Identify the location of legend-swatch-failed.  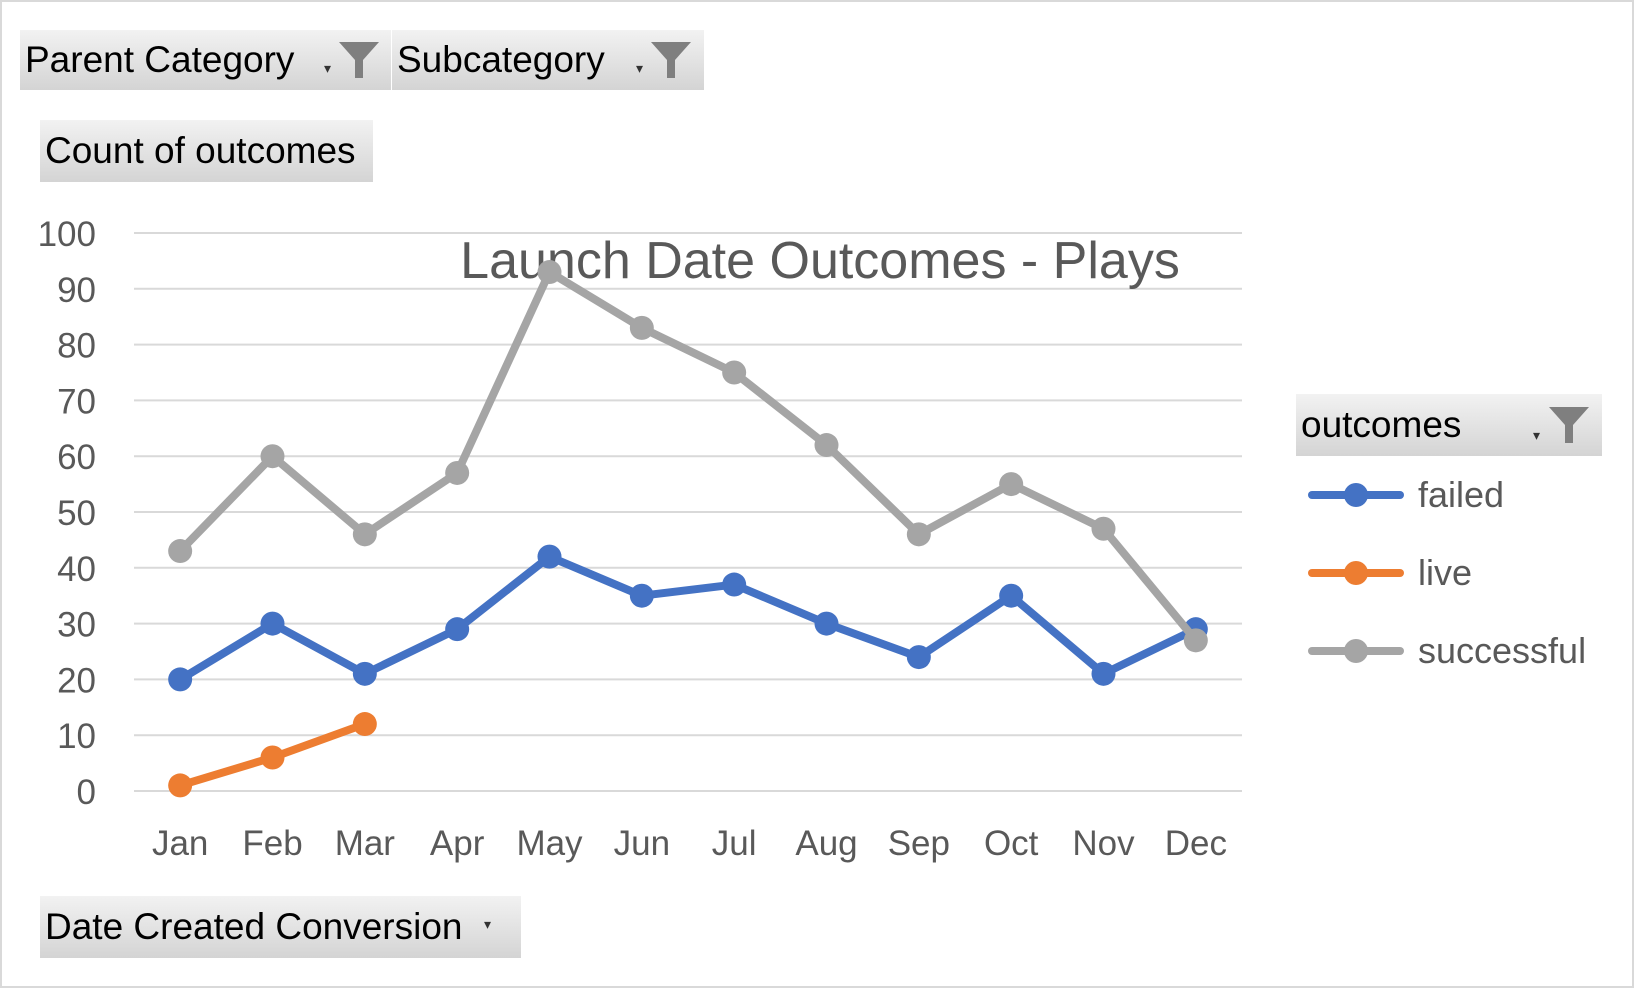
(1356, 495).